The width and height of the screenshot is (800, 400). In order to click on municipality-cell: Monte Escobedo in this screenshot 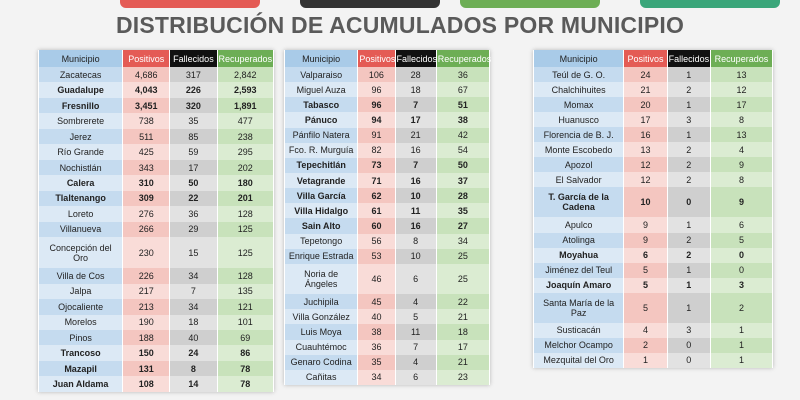, I will do `click(579, 150)`.